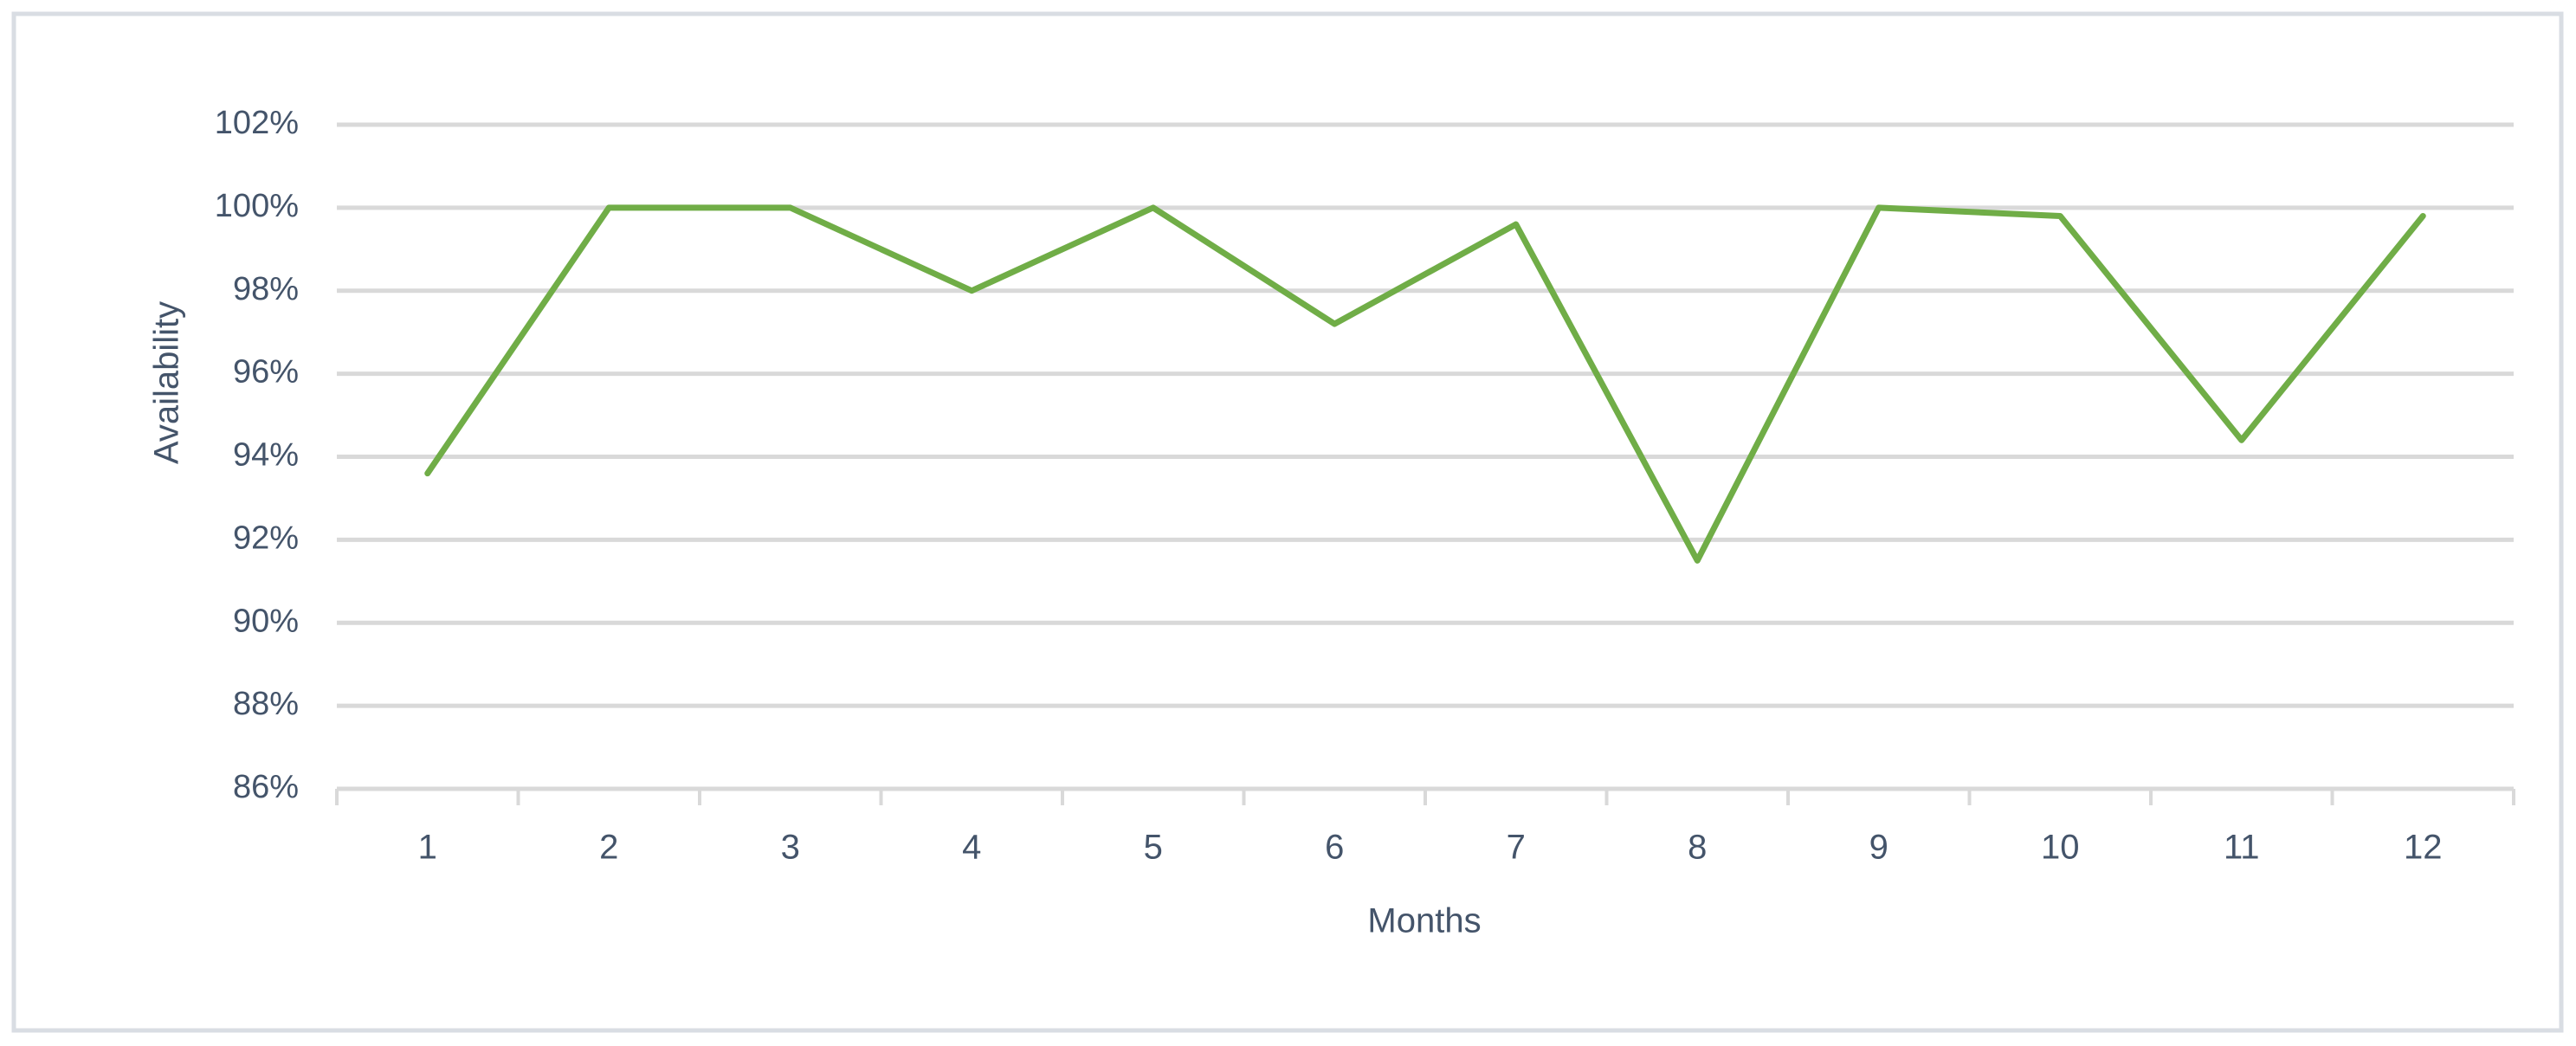  What do you see at coordinates (2060, 848) in the screenshot?
I see `x-tick-label: 10` at bounding box center [2060, 848].